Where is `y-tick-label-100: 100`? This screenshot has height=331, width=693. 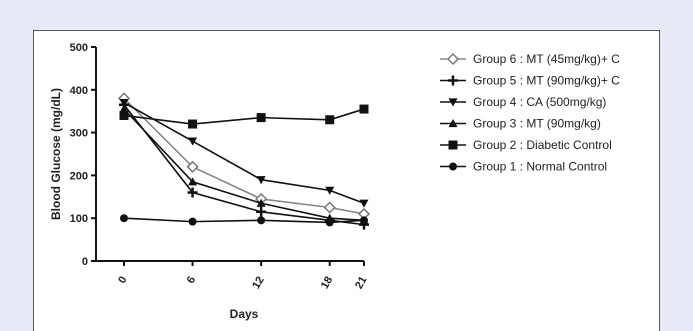
y-tick-label-100: 100 is located at coordinates (79, 219).